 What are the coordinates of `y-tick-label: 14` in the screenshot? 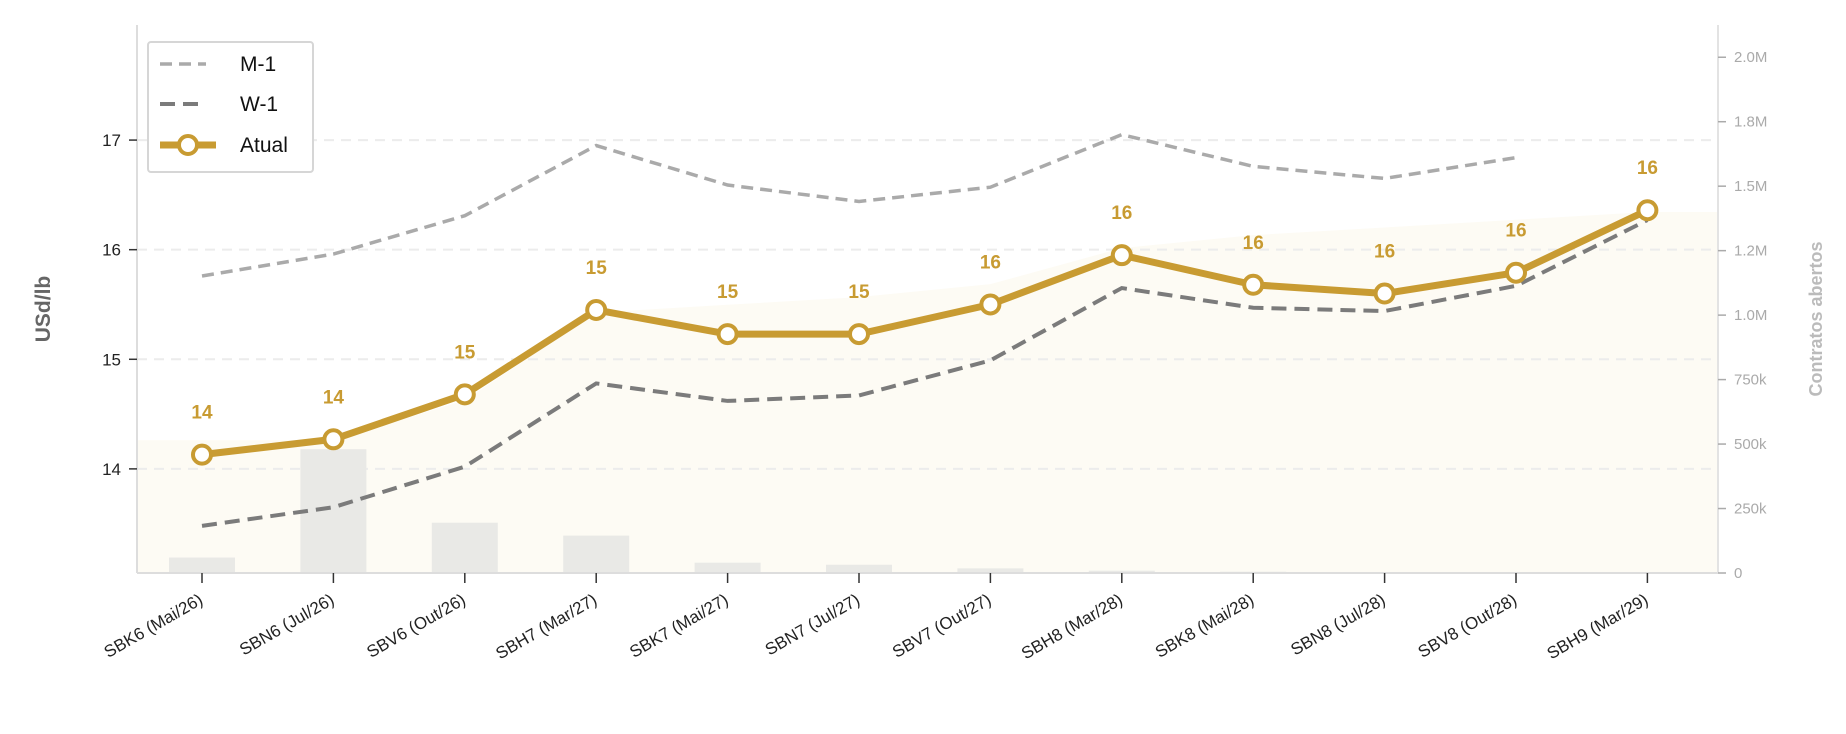 It's located at (111, 469).